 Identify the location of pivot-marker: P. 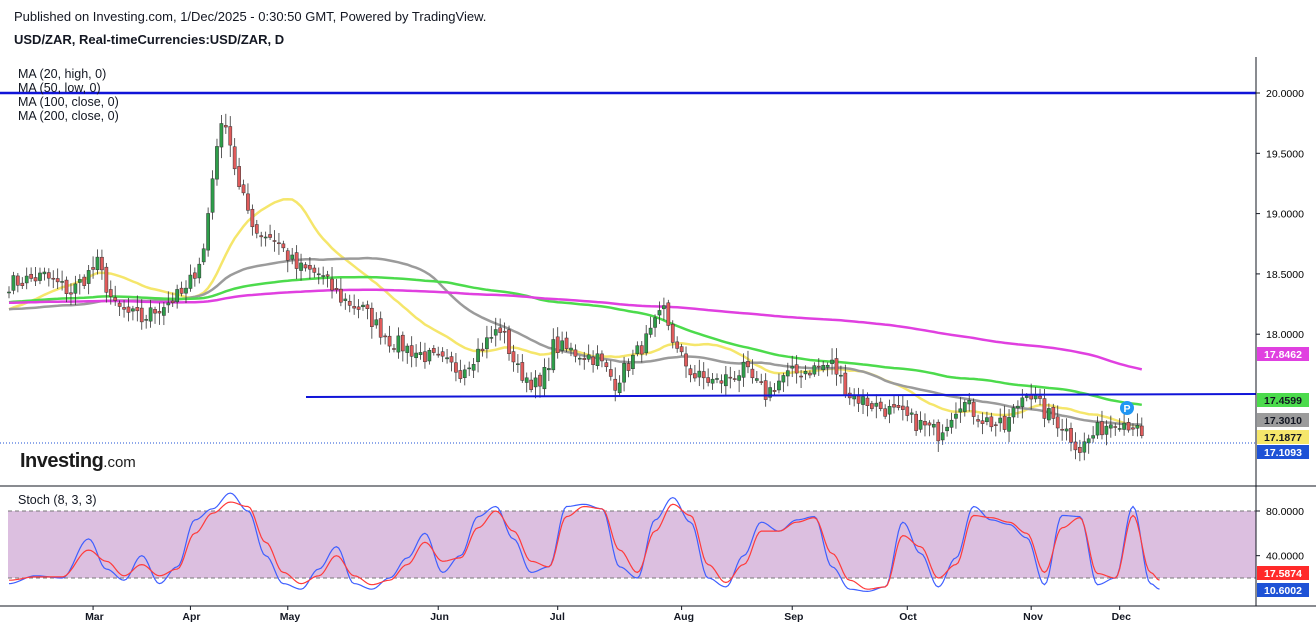
(1127, 408).